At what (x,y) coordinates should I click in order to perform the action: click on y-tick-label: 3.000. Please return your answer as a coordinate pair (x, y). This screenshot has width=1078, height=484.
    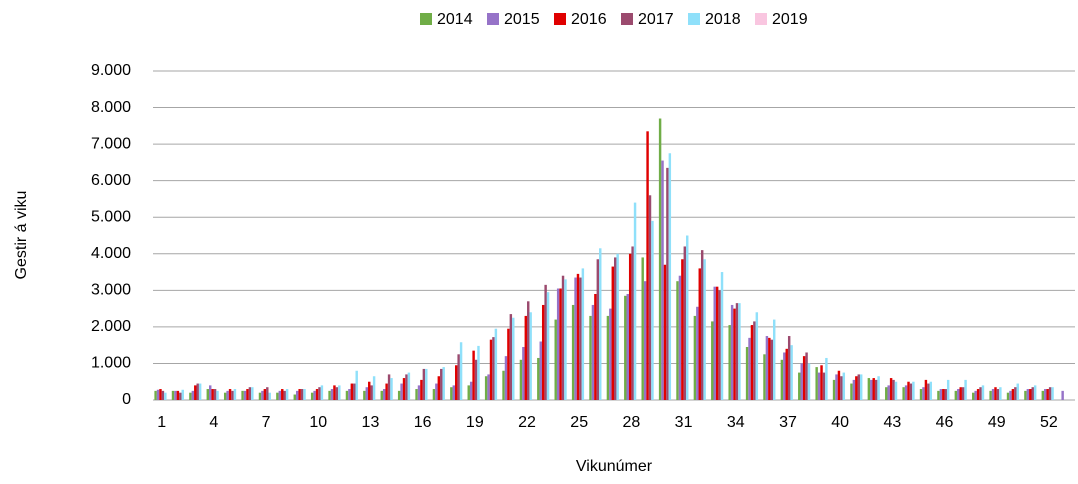
    Looking at the image, I should click on (111, 290).